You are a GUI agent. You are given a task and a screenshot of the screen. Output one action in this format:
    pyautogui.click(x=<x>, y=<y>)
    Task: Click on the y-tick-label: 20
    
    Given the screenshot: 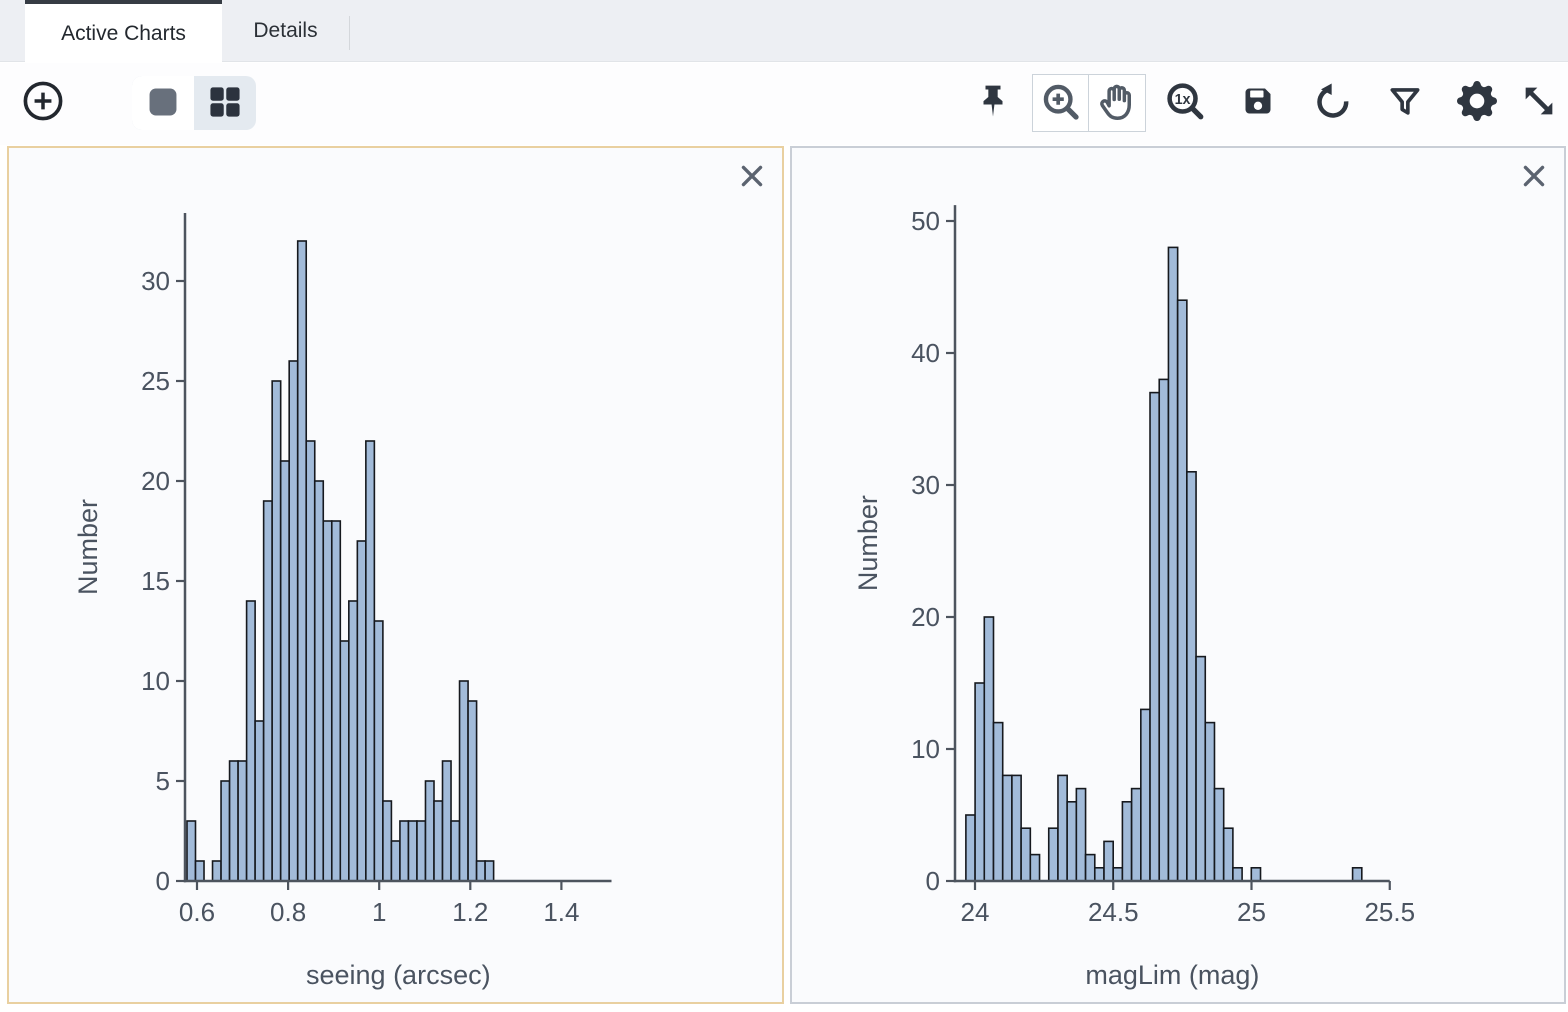 What is the action you would take?
    pyautogui.click(x=925, y=617)
    